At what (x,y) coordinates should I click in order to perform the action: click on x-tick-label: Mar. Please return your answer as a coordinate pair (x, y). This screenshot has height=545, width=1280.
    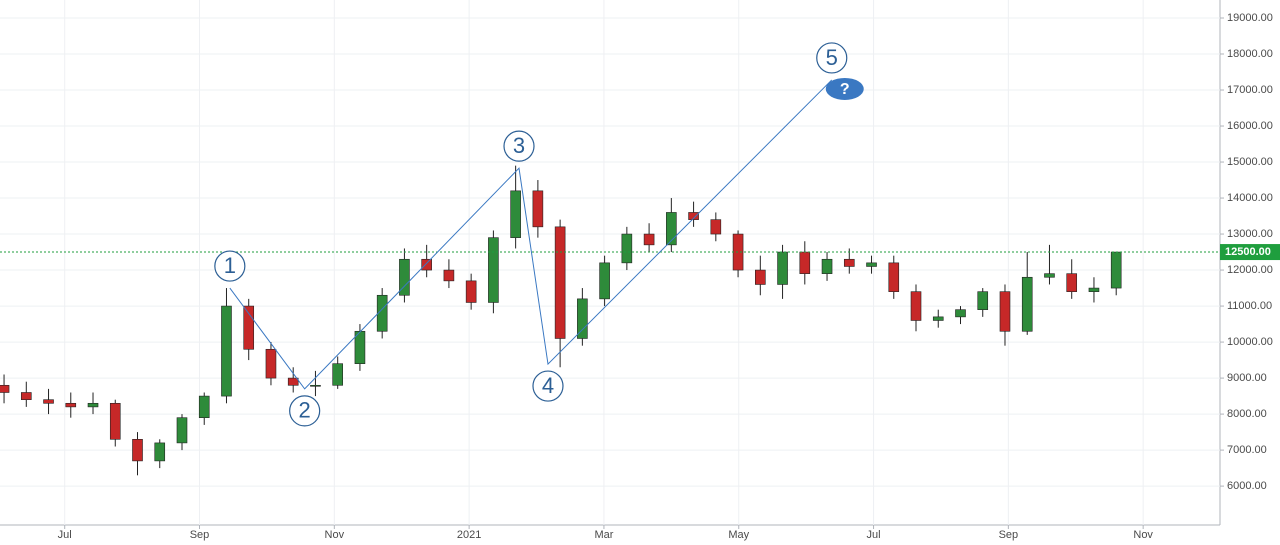
    Looking at the image, I should click on (603, 535).